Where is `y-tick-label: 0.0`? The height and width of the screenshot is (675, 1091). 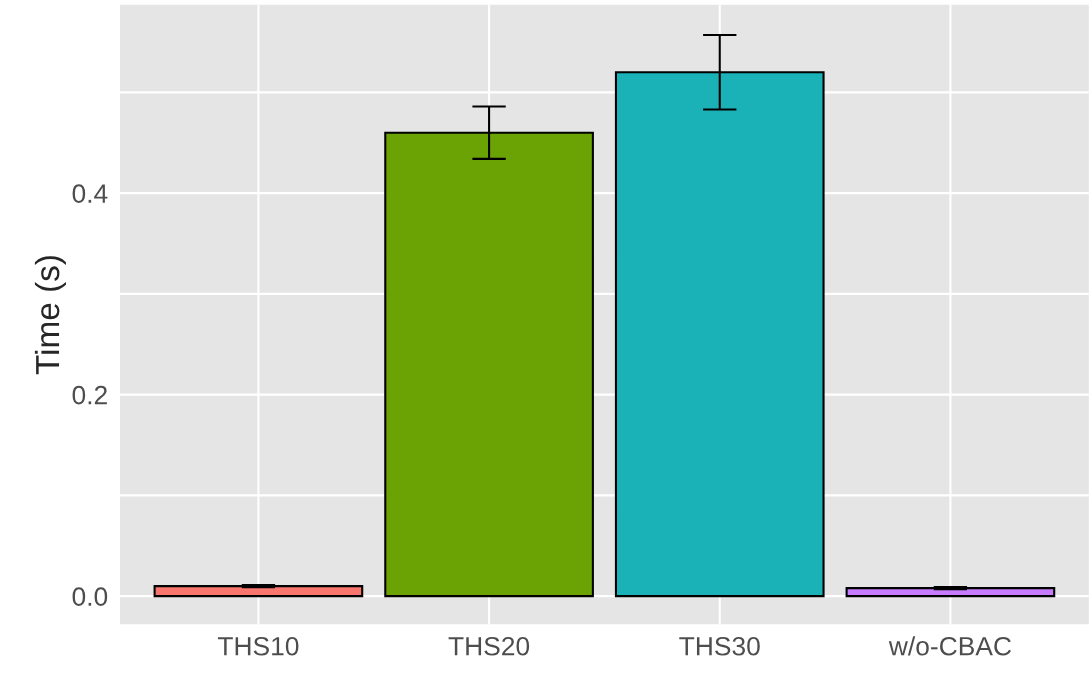 y-tick-label: 0.0 is located at coordinates (90, 596).